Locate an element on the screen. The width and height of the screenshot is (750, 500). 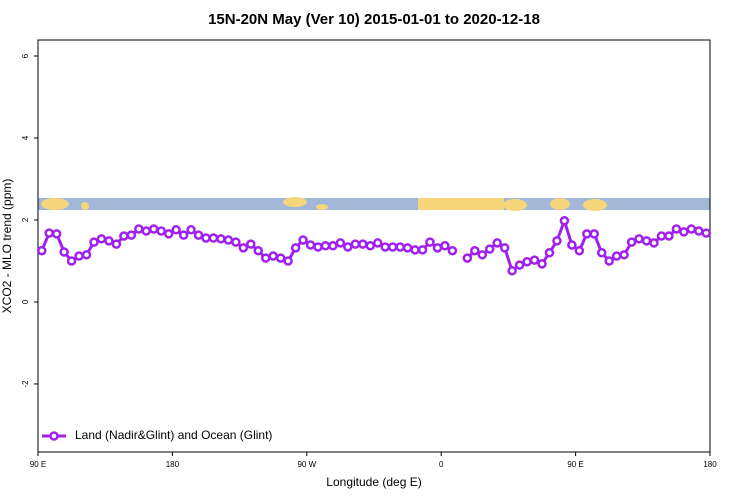
map-strip is located at coordinates (374, 204).